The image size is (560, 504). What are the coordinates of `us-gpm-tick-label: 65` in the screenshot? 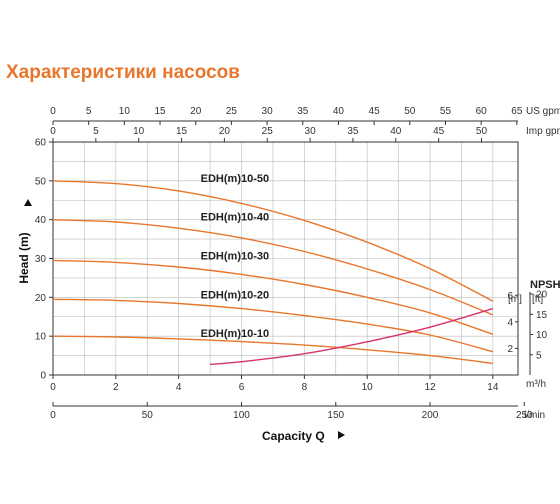 It's located at (517, 111).